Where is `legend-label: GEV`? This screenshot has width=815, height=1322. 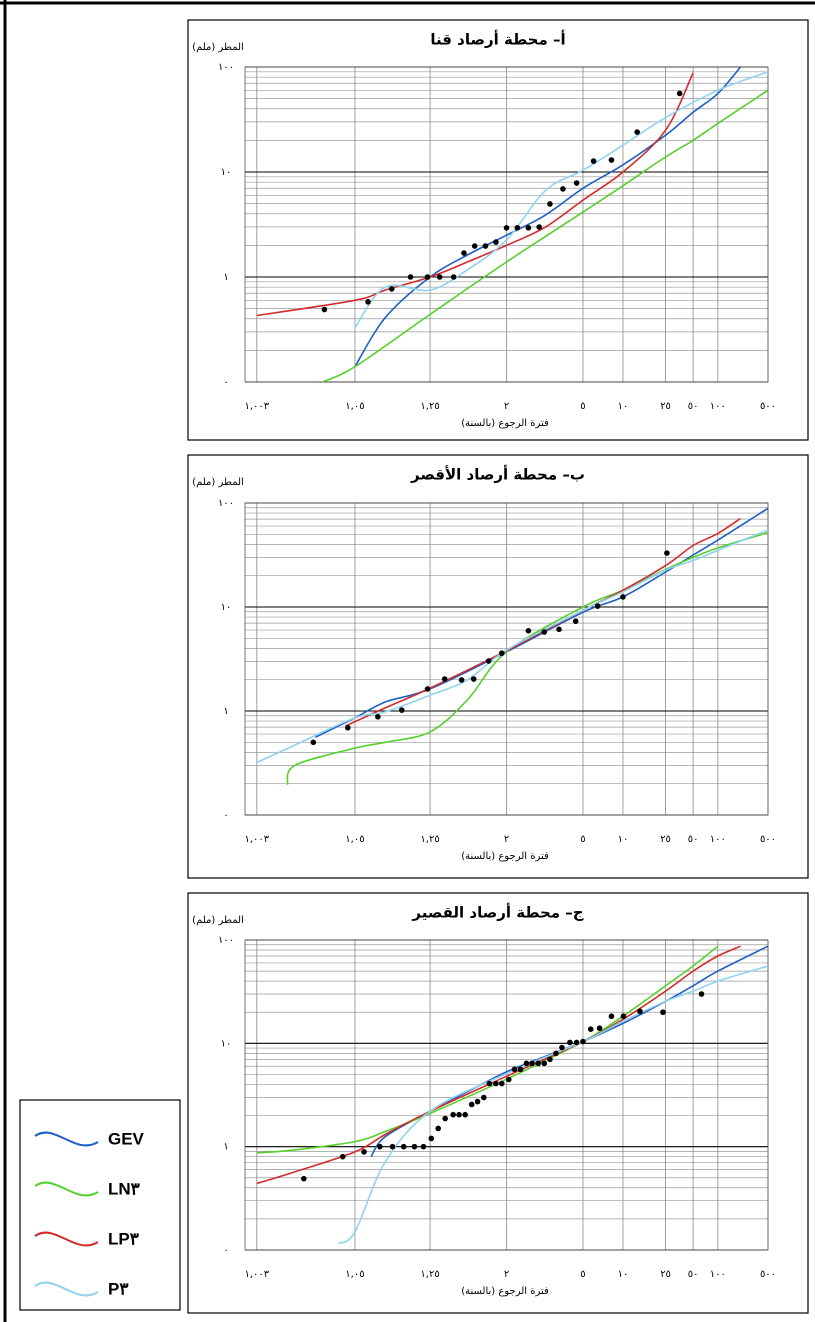
legend-label: GEV is located at coordinates (126, 1138).